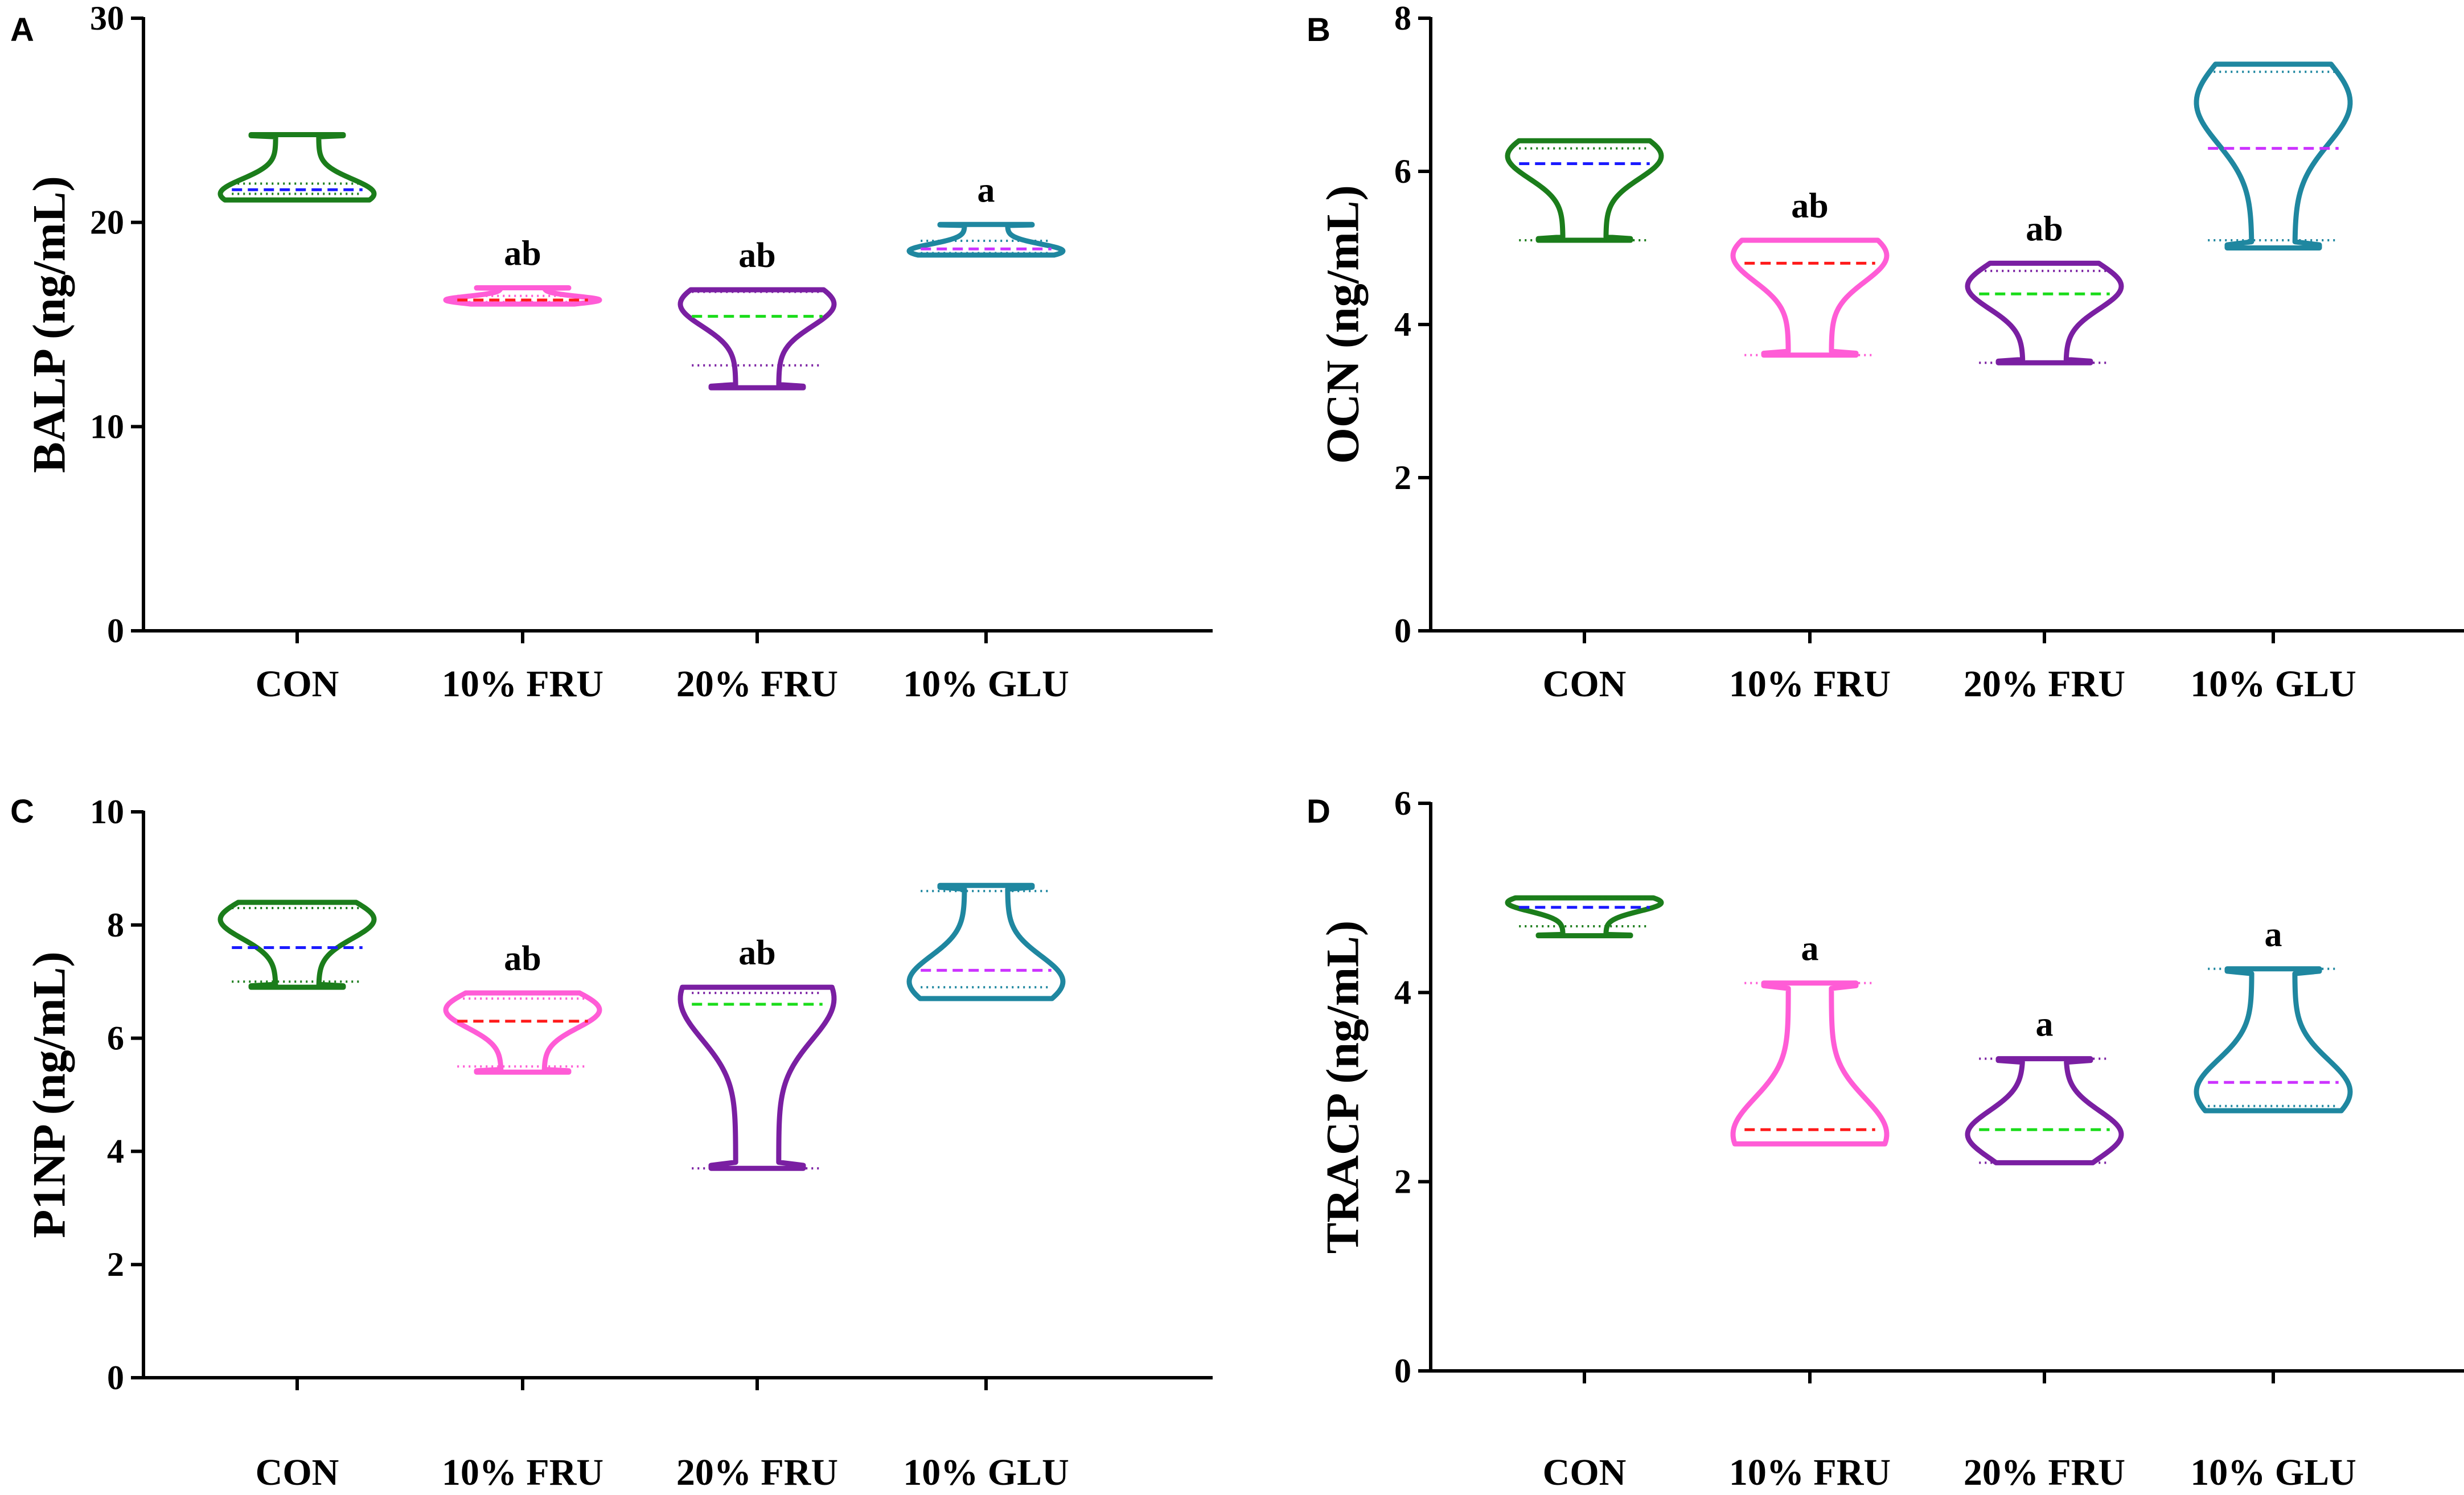 This screenshot has width=2464, height=1495. What do you see at coordinates (1343, 324) in the screenshot?
I see `y-axis-title: OCN (ng/mL)` at bounding box center [1343, 324].